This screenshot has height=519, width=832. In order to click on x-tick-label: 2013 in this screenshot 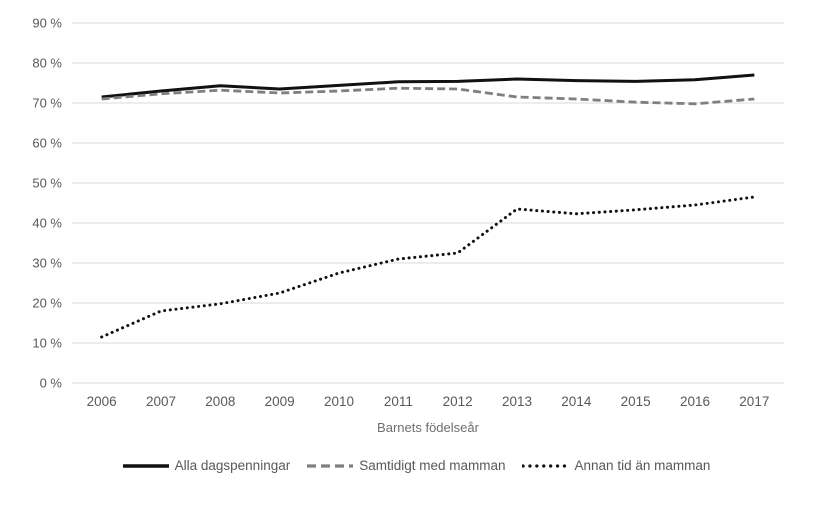, I will do `click(517, 401)`.